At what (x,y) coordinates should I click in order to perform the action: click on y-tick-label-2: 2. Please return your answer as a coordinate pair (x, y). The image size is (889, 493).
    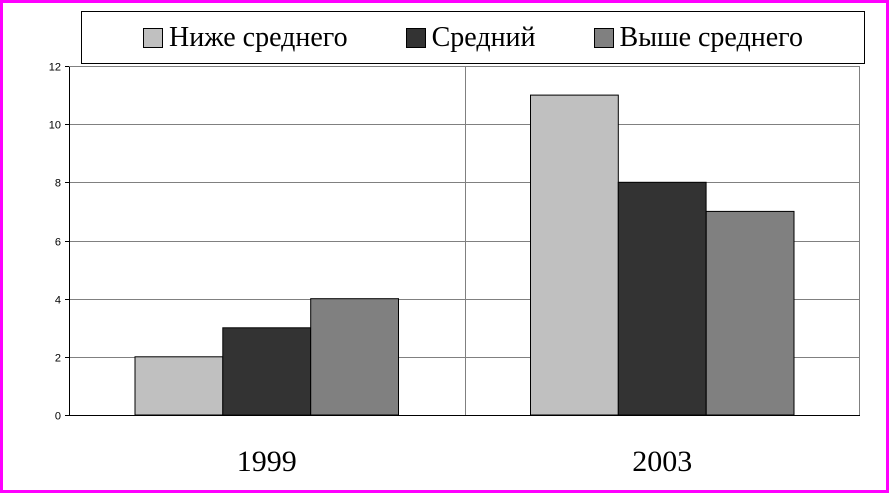
    Looking at the image, I should click on (58, 359).